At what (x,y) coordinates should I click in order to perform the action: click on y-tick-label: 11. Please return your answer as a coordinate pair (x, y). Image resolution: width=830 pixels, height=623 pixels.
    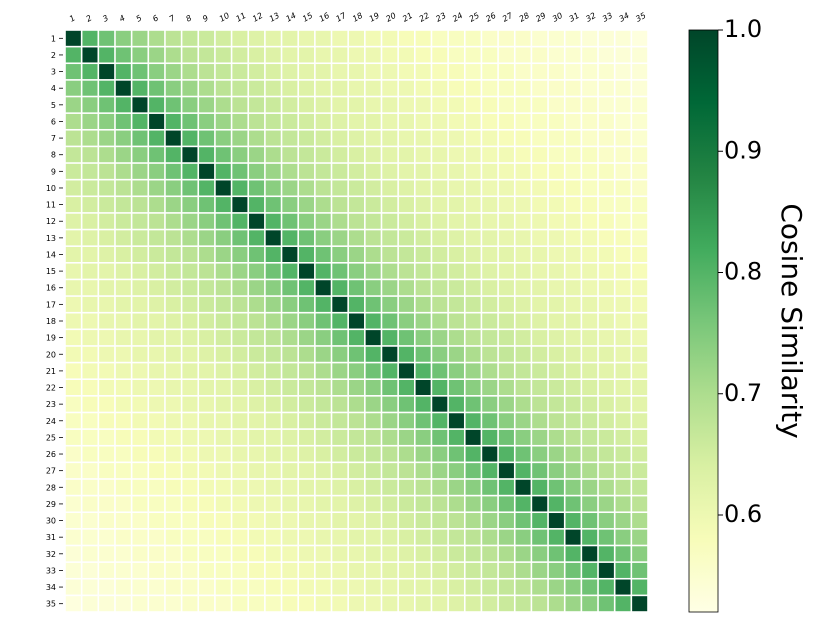
    Looking at the image, I should click on (51, 205).